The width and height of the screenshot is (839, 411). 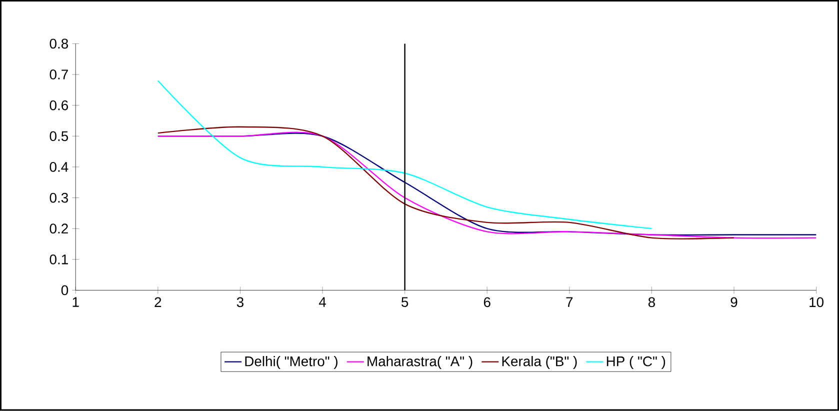 What do you see at coordinates (64, 290) in the screenshot?
I see `y-tick-label: 0` at bounding box center [64, 290].